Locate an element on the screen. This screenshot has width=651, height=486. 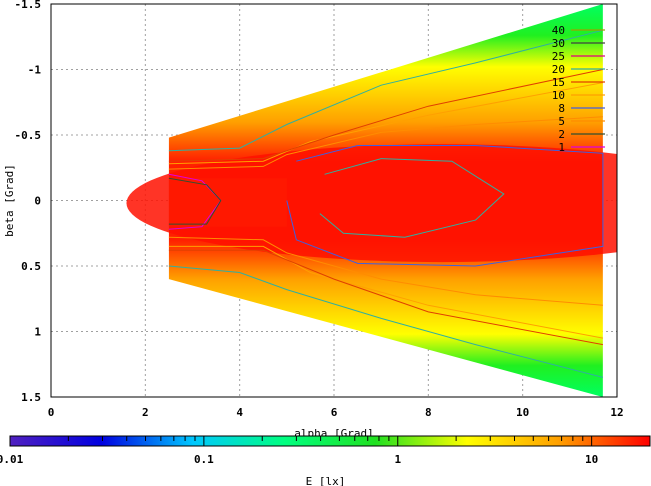
y-tick-label: 0 is located at coordinates (37, 201).